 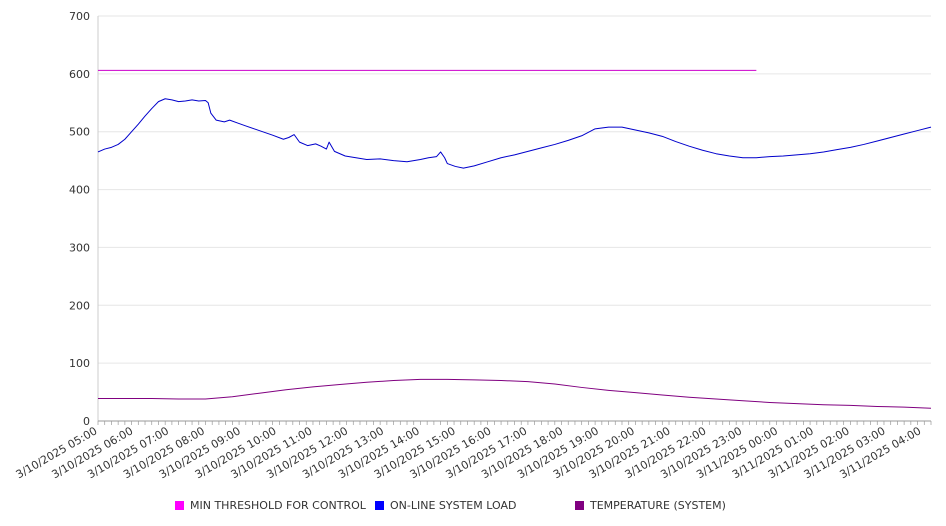 I want to click on legend-swatch-threshold, so click(x=179, y=505).